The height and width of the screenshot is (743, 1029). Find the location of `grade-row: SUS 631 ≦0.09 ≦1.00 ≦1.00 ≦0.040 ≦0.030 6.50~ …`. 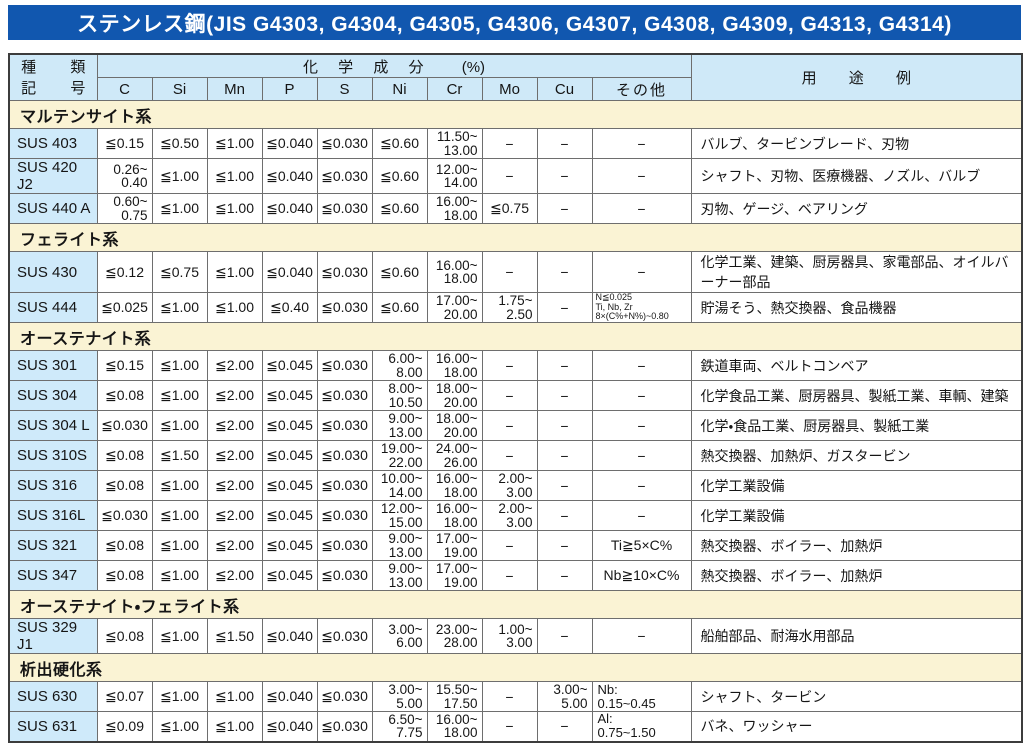

grade-row: SUS 631 ≦0.09 ≦1.00 ≦1.00 ≦0.040 ≦0.030 6.50~ … is located at coordinates (515, 726).